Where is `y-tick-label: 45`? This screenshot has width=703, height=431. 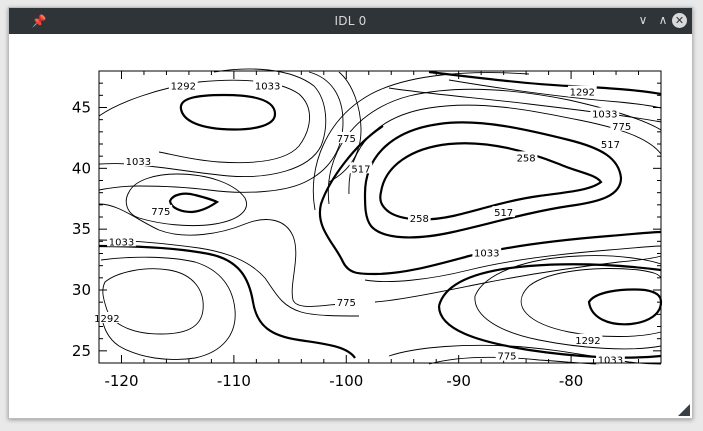 y-tick-label: 45 is located at coordinates (81, 108).